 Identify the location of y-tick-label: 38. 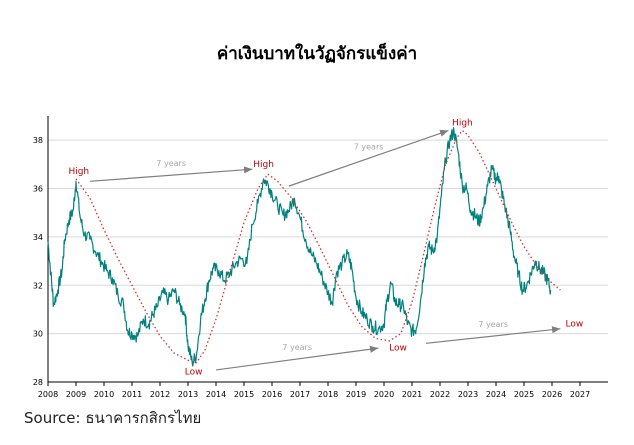
(38, 140).